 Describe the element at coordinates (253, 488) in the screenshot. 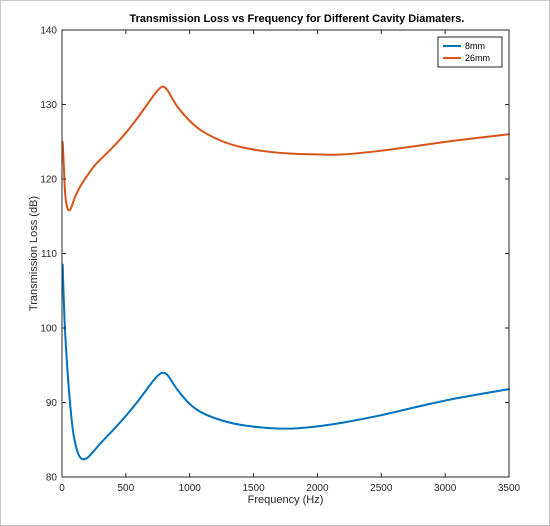

I see `x-tick-label: 1500` at that location.